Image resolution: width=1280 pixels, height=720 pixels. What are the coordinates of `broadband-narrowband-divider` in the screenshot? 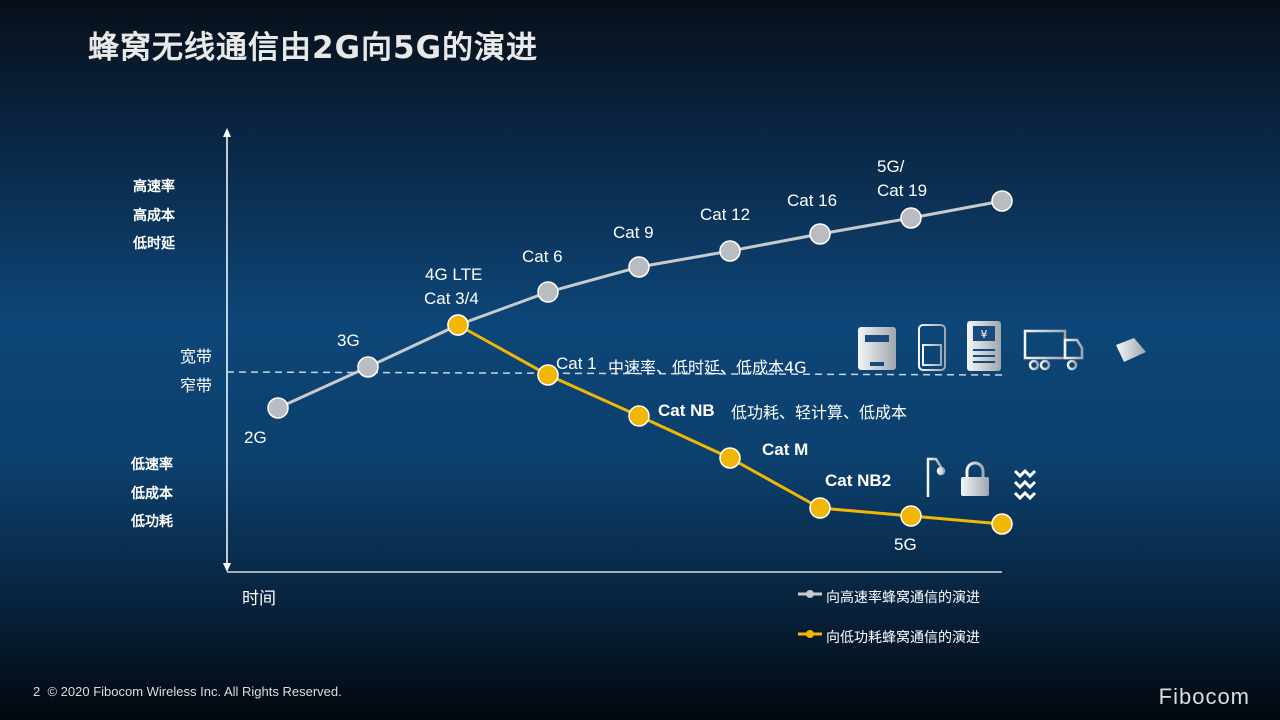 It's located at (616, 373).